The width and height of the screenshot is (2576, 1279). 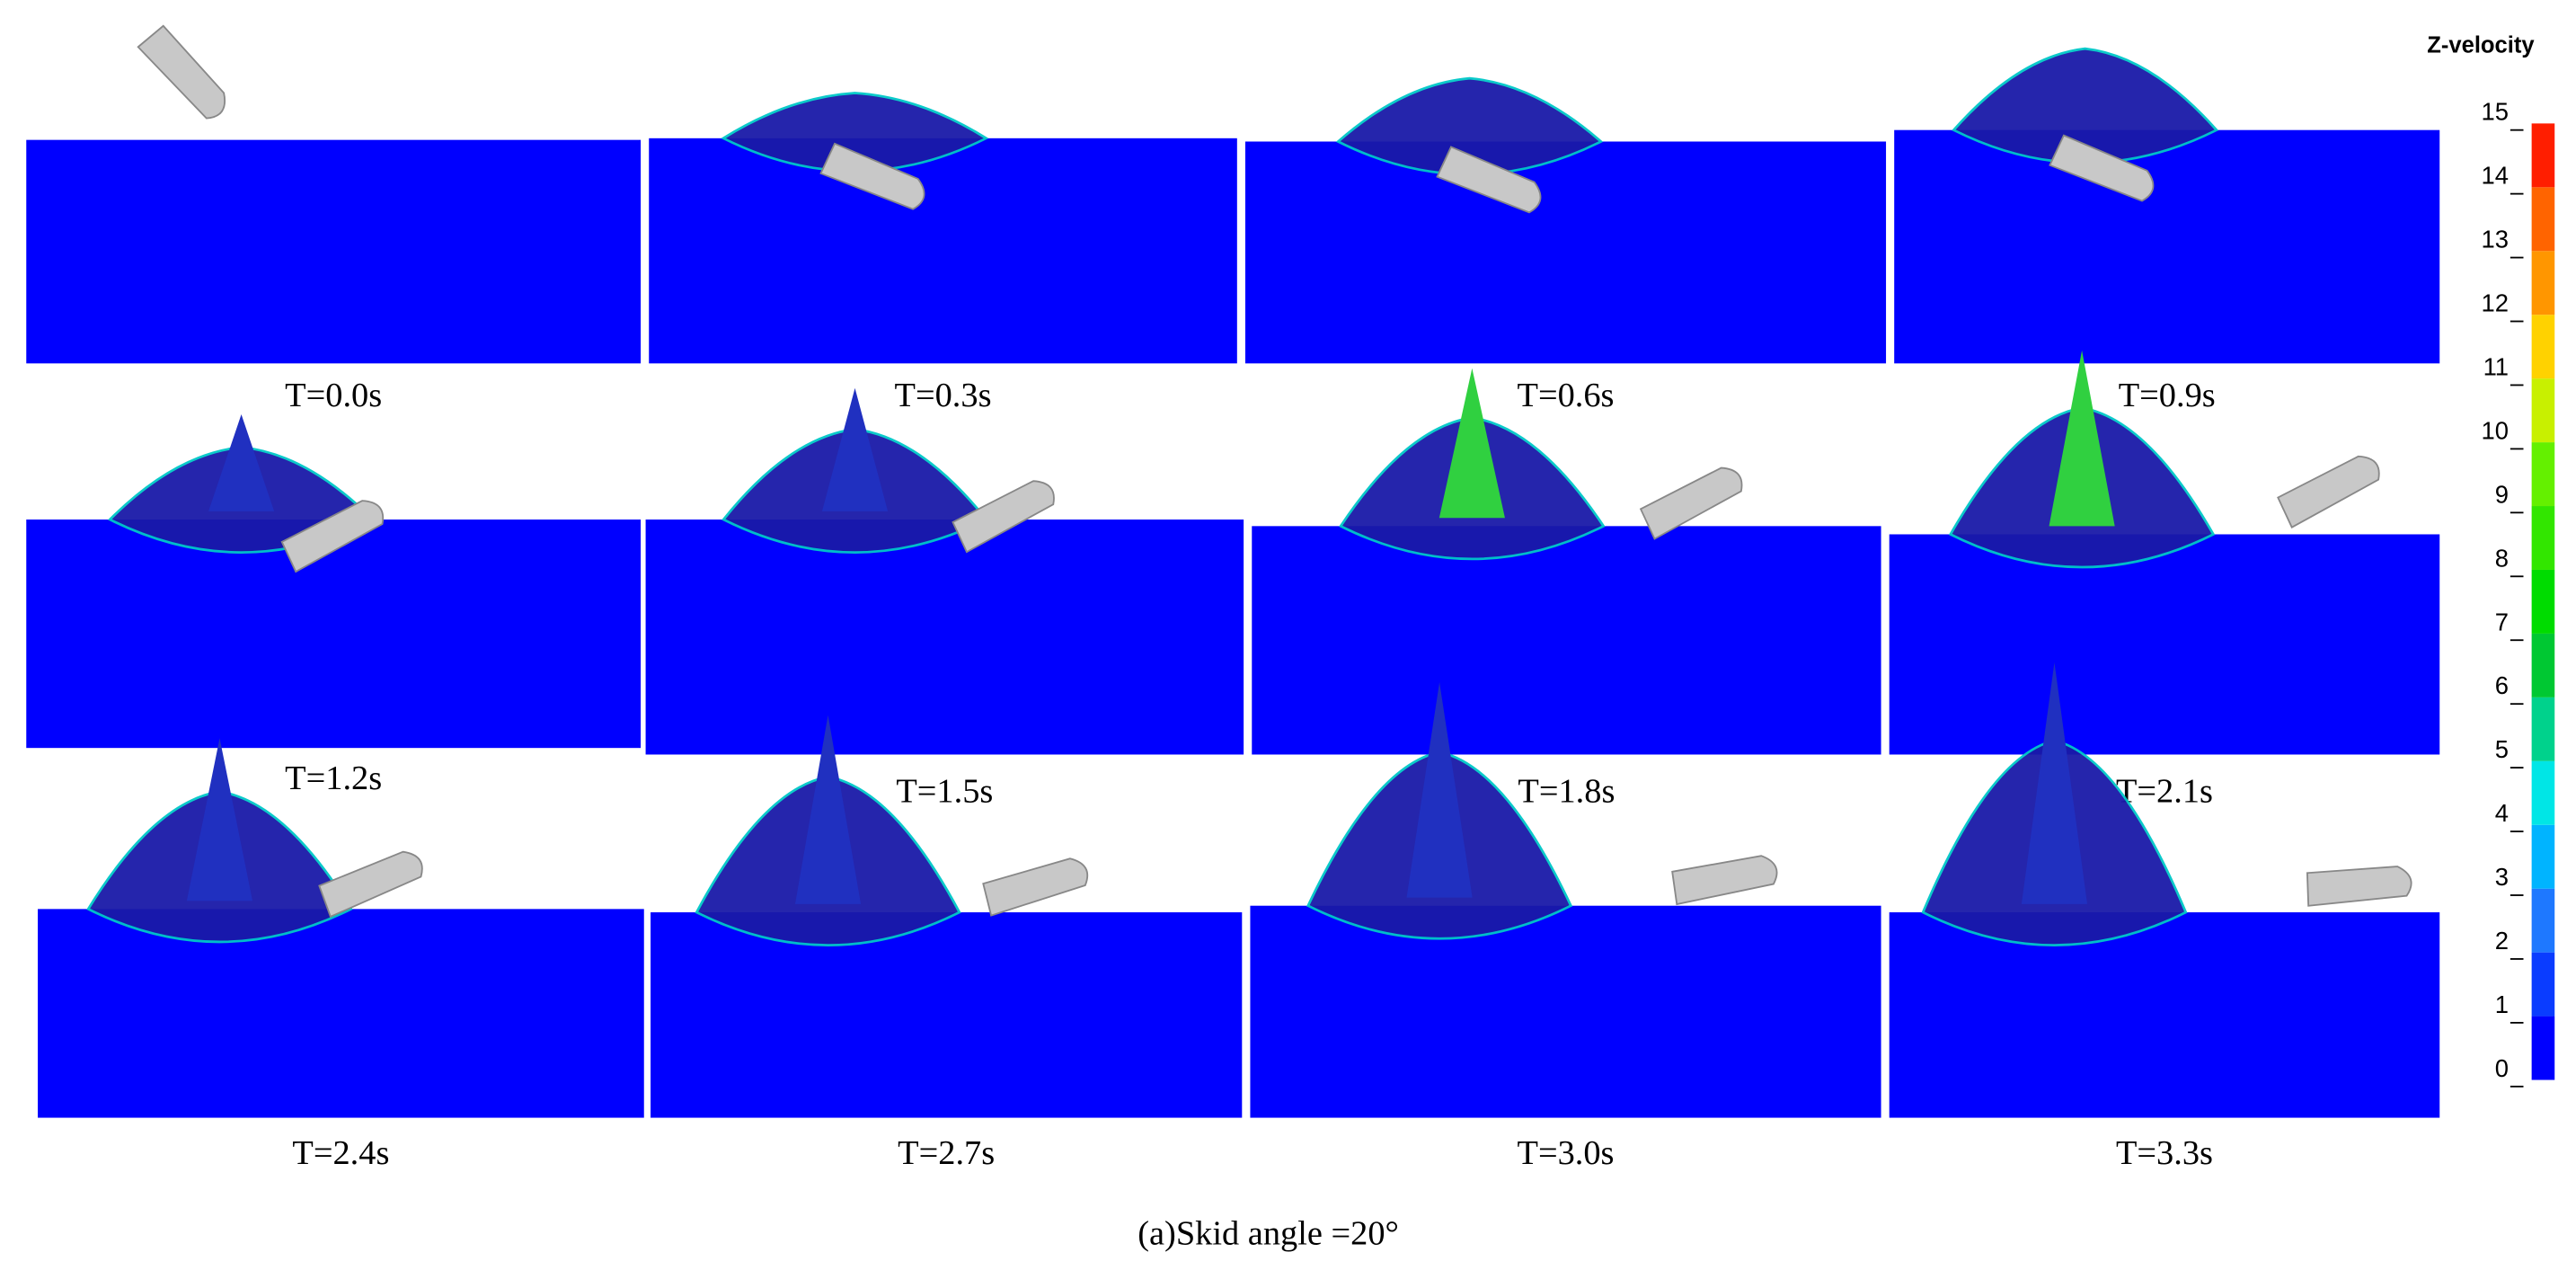 What do you see at coordinates (946, 1153) in the screenshot?
I see `panel-label: T=2.7s` at bounding box center [946, 1153].